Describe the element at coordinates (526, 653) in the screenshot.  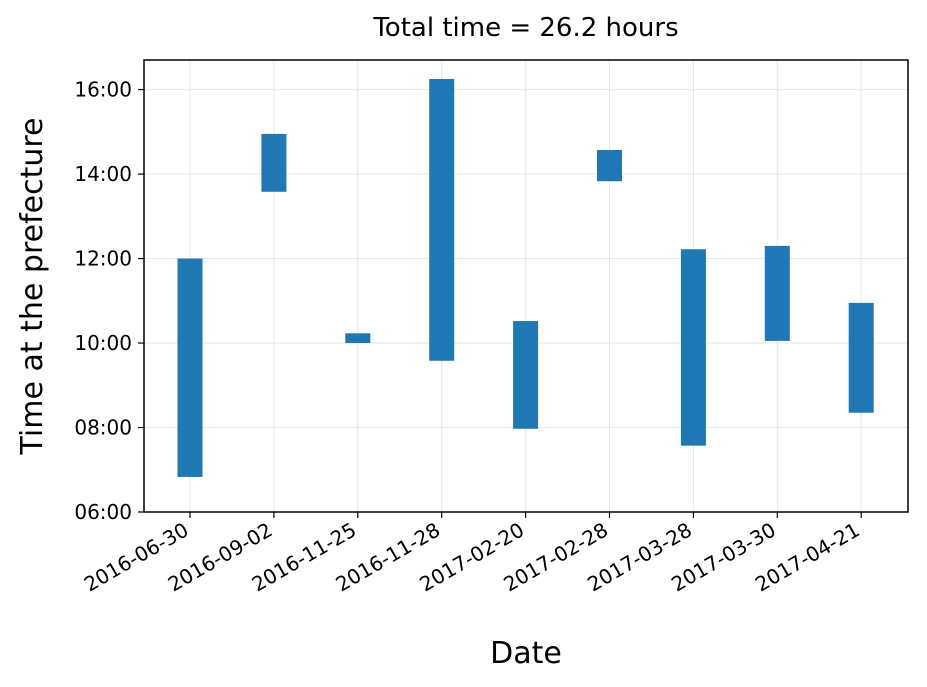
I see `x-axis-label: Date` at that location.